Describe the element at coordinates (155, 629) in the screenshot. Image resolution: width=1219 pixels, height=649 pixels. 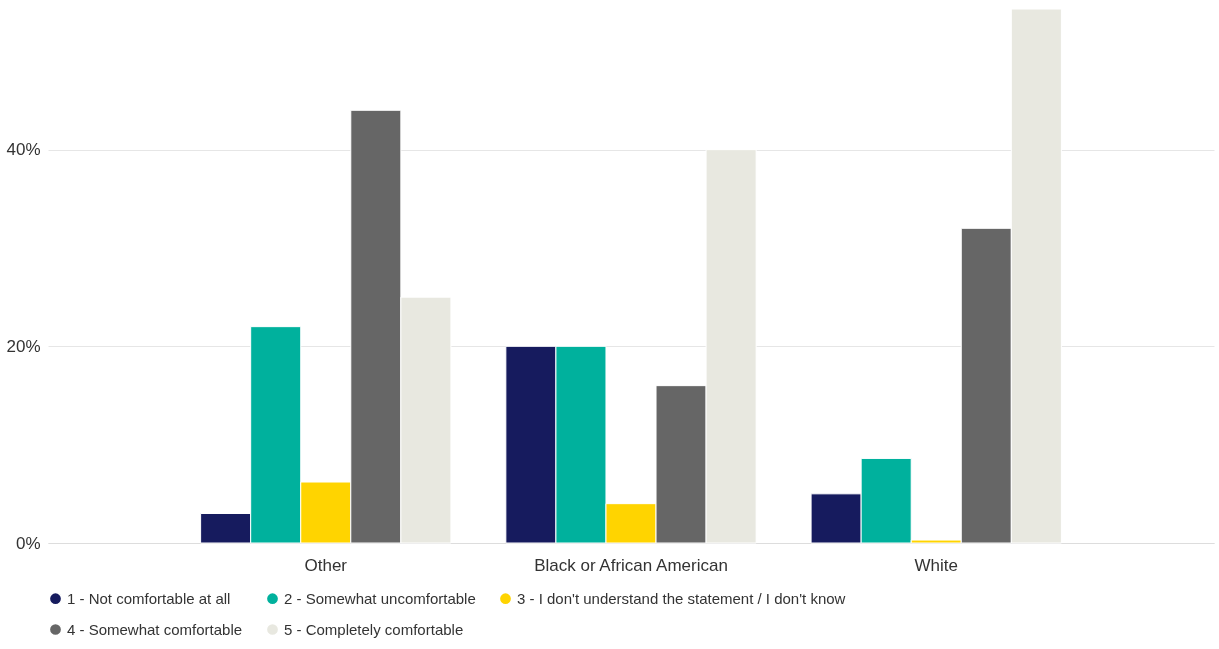
I see `legend-label: 4 - Somewhat comfortable` at that location.